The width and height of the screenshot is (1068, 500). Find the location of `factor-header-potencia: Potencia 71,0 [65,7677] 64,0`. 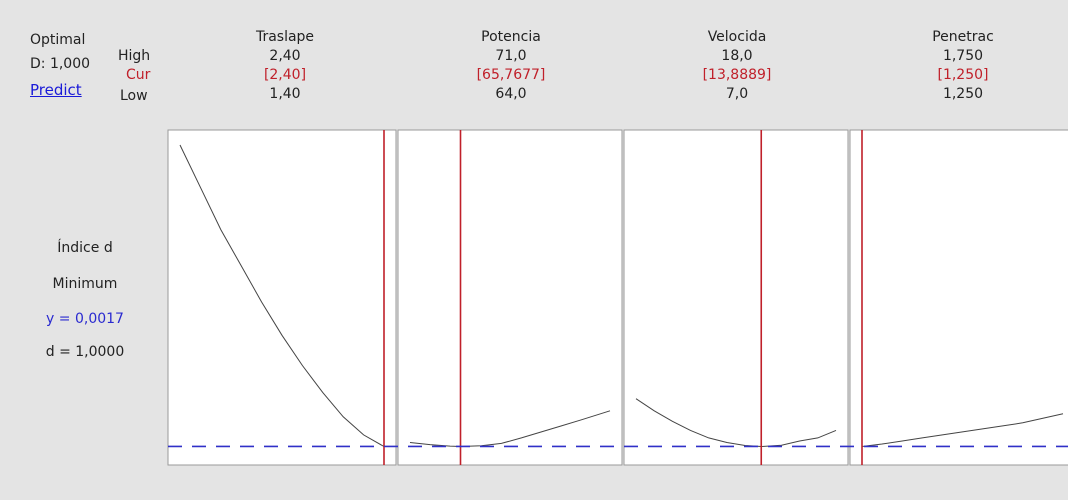

factor-header-potencia: Potencia 71,0 [65,7677] 64,0 is located at coordinates (511, 66).